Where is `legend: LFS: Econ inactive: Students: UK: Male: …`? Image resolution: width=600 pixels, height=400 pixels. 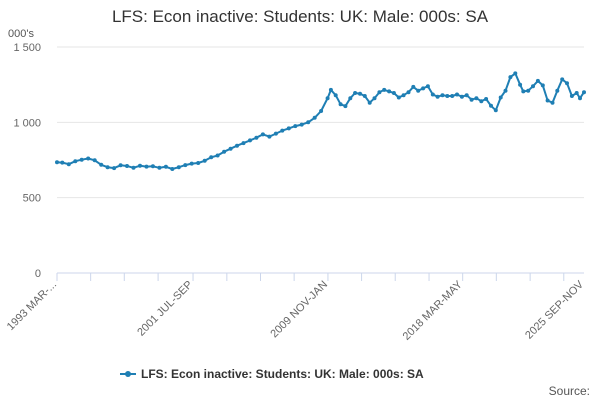
legend: LFS: Econ inactive: Students: UK: Male: … is located at coordinates (272, 374).